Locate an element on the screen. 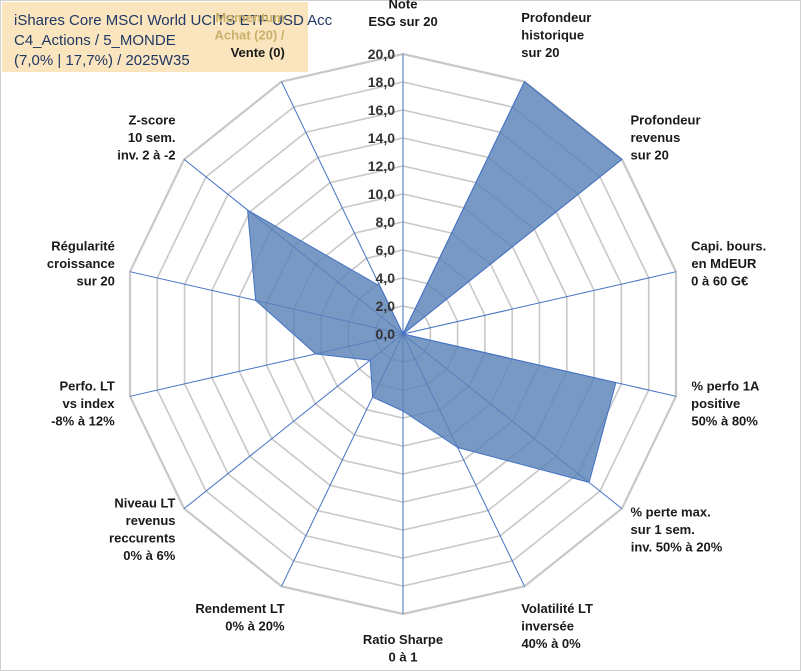 Image resolution: width=801 pixels, height=671 pixels. axis-label: reccurents is located at coordinates (142, 538).